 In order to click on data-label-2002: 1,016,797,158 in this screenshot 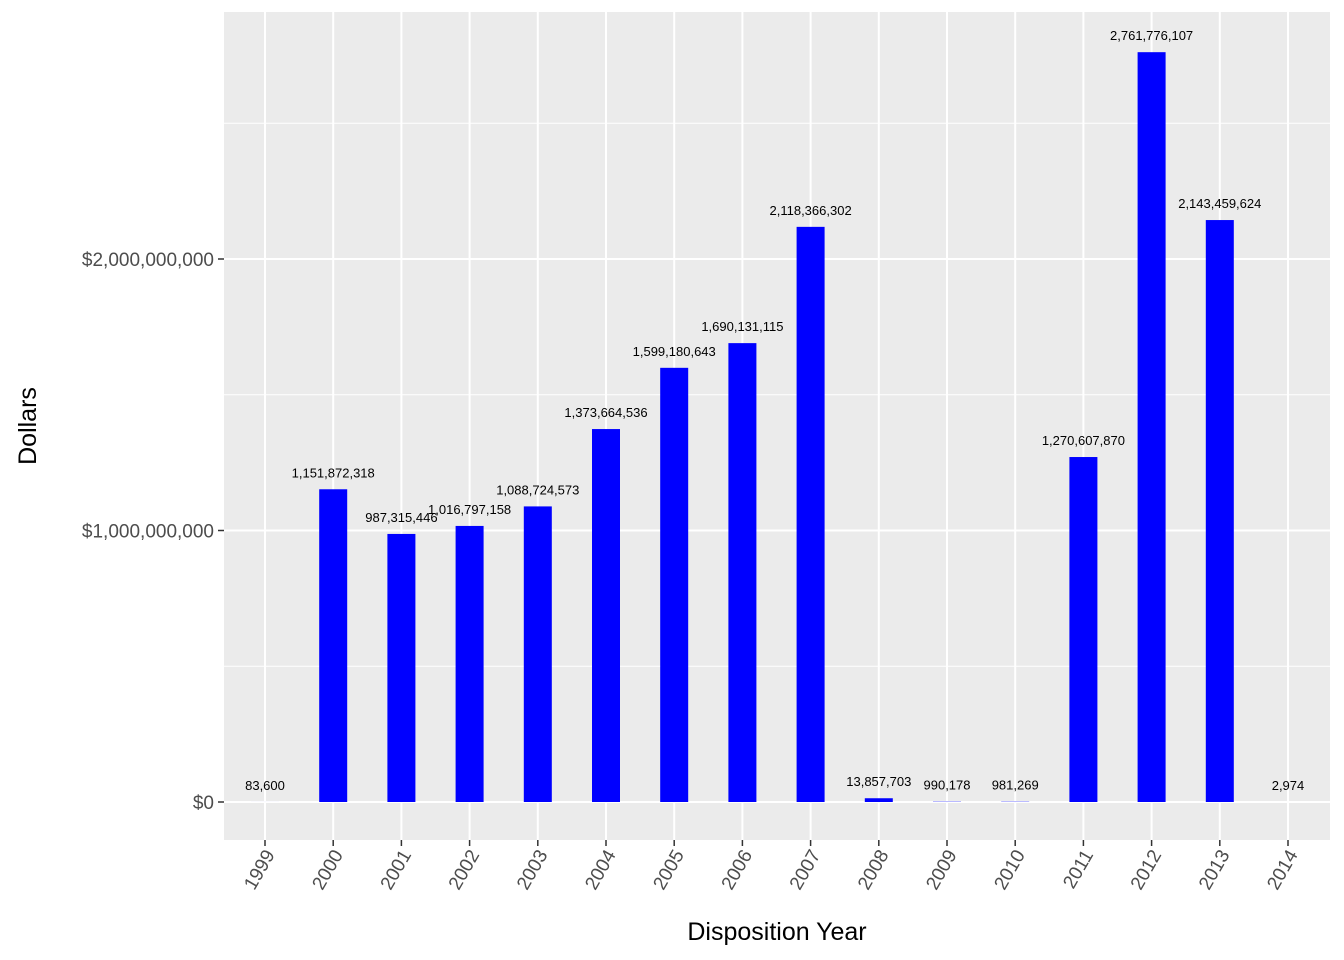, I will do `click(469, 509)`.